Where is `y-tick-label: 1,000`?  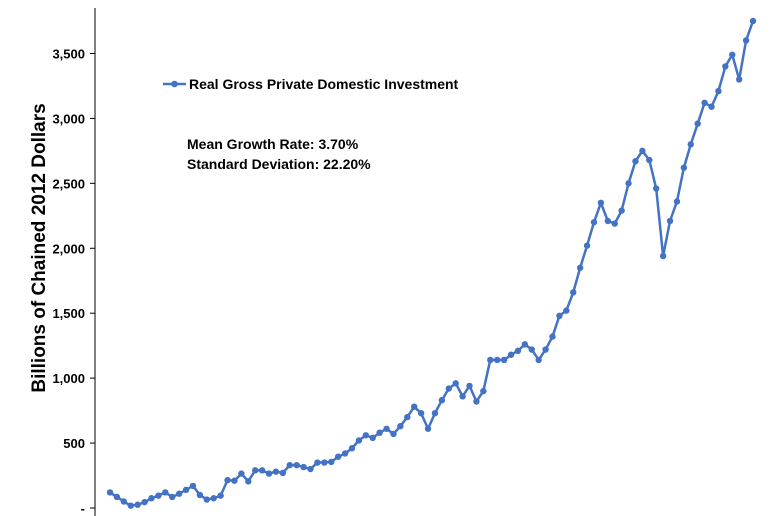
y-tick-label: 1,000 is located at coordinates (68, 378).